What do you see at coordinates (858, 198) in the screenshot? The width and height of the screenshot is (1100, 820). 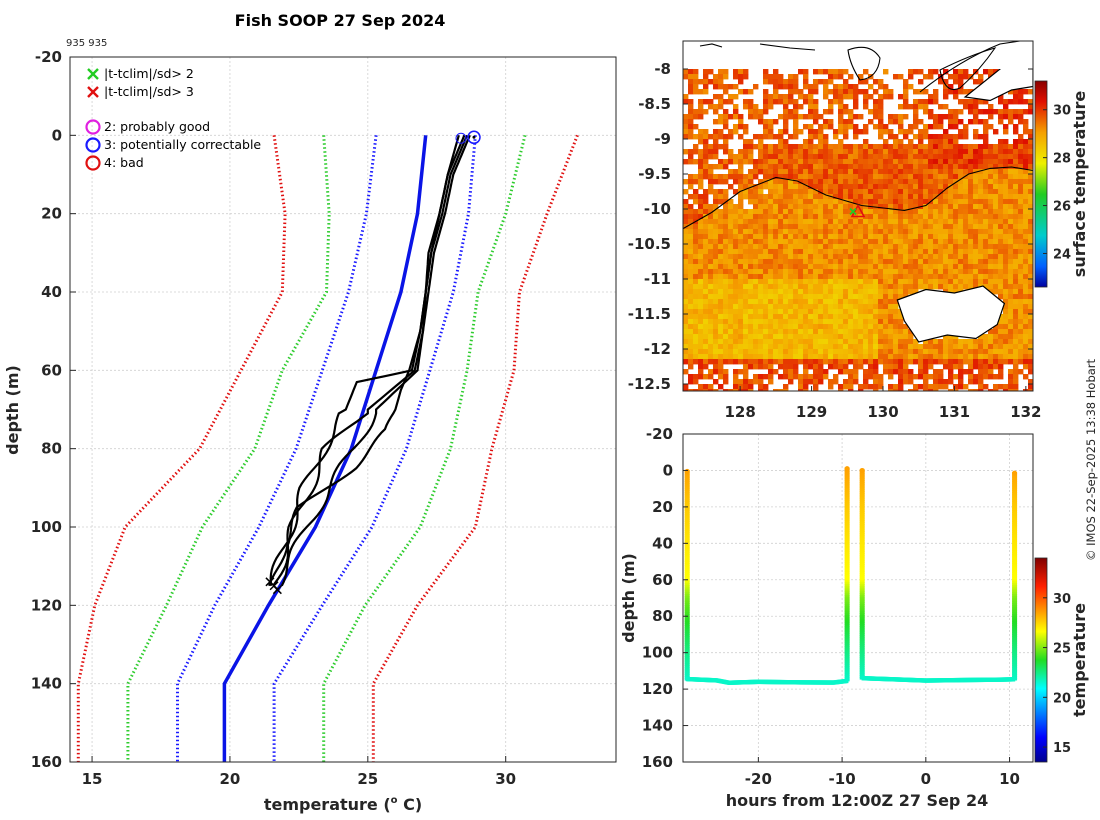 I see `map-track` at bounding box center [858, 198].